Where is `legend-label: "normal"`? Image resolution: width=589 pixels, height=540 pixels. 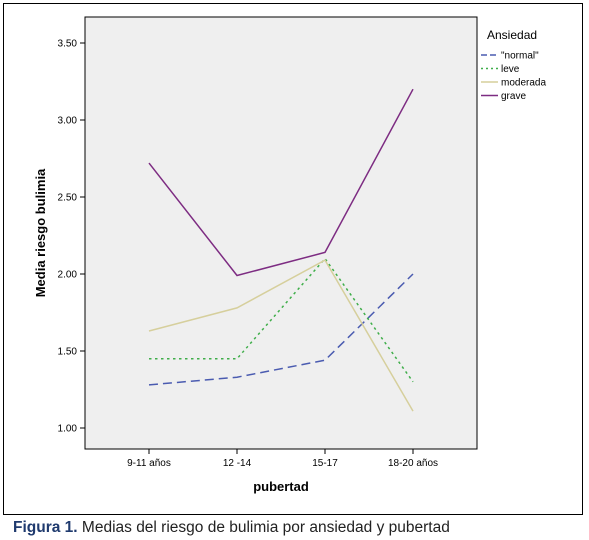 legend-label: "normal" is located at coordinates (520, 56).